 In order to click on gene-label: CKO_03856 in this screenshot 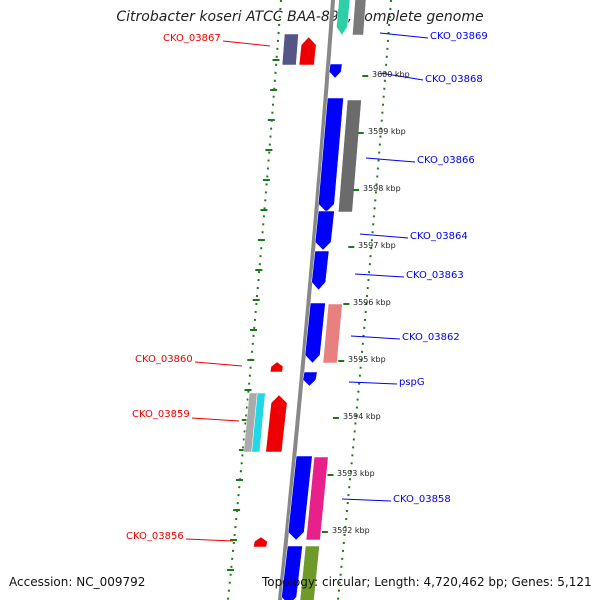, I will do `click(155, 536)`.